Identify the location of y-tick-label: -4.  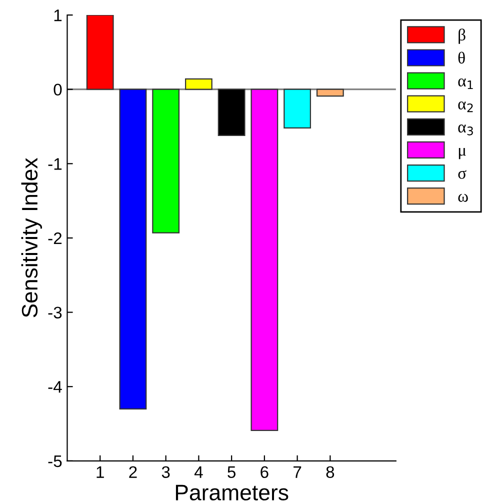
(55, 387).